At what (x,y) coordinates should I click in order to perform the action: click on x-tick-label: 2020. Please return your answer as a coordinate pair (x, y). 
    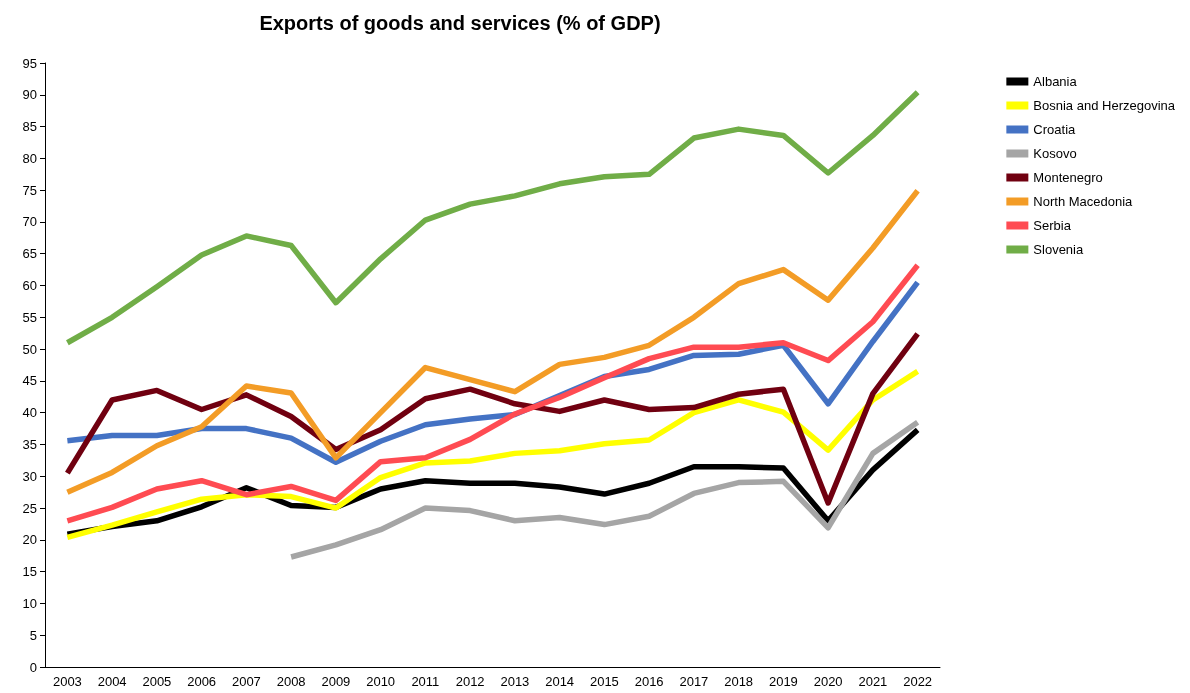
    Looking at the image, I should click on (828, 681).